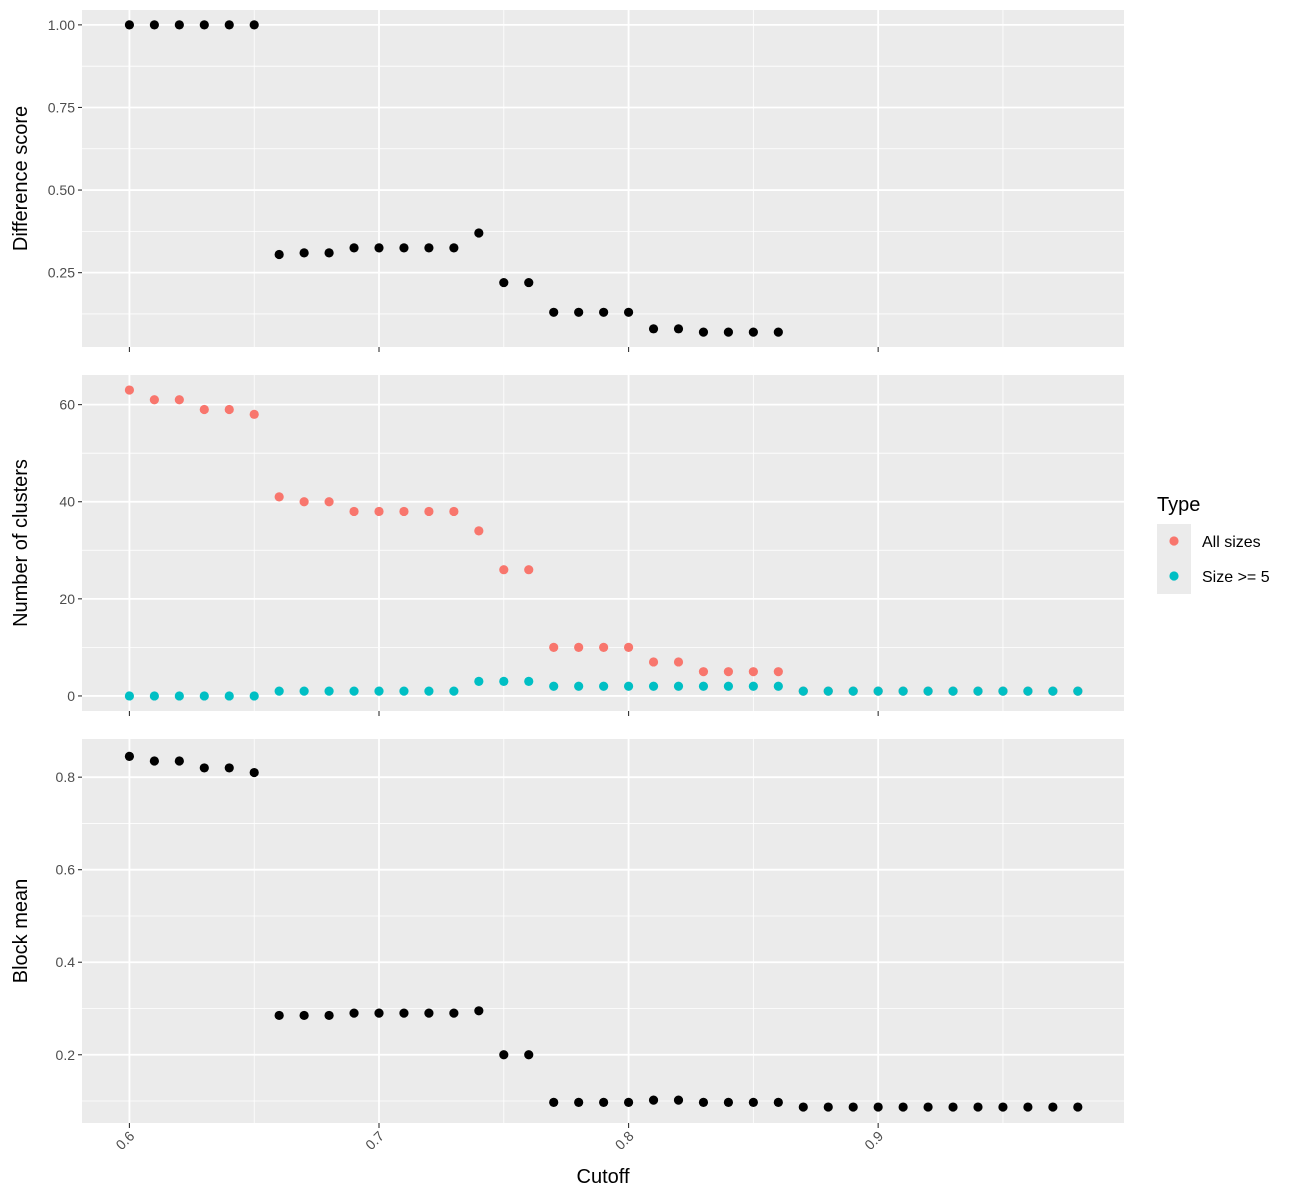 The height and width of the screenshot is (1200, 1300). I want to click on legend-title: Type, so click(1178, 505).